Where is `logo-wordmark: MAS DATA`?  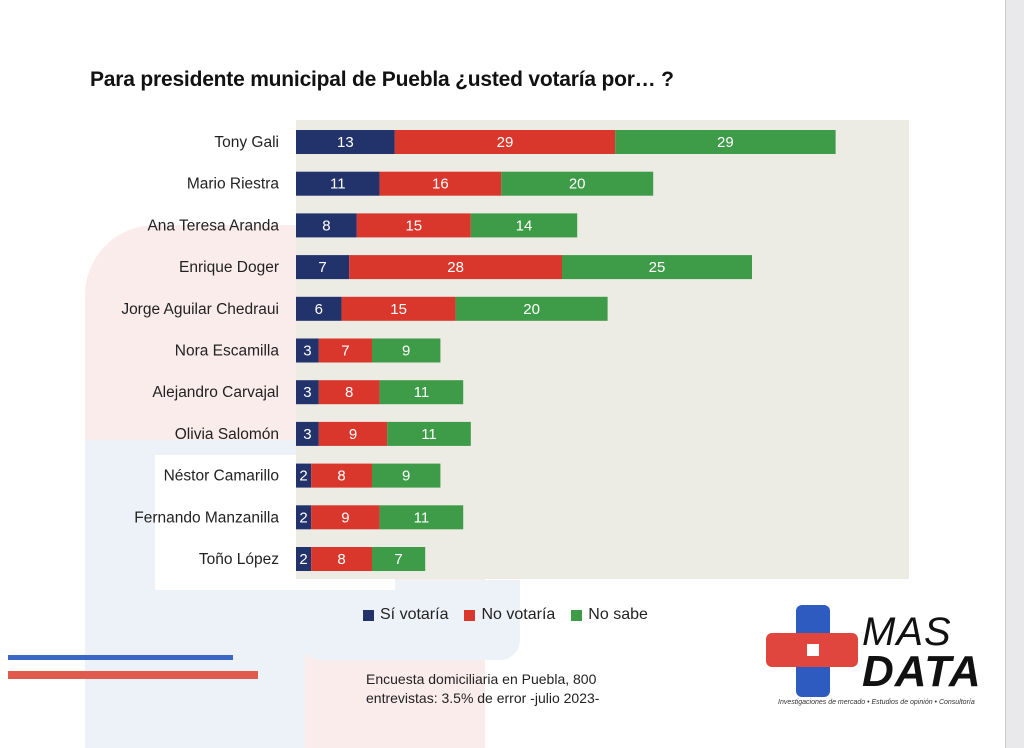 logo-wordmark: MAS DATA is located at coordinates (922, 654).